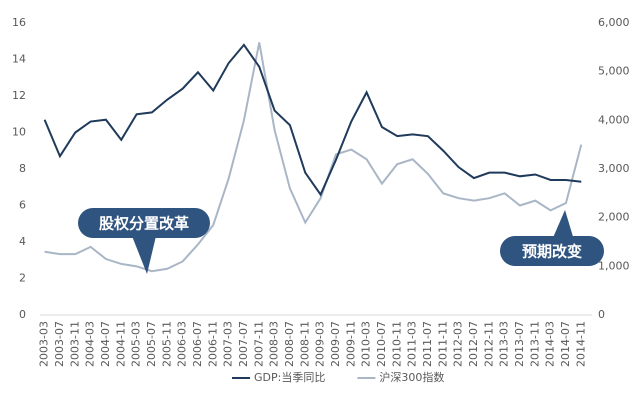 Image resolution: width=640 pixels, height=404 pixels. What do you see at coordinates (381, 344) in the screenshot?
I see `x-tick-label: 2010-07` at bounding box center [381, 344].